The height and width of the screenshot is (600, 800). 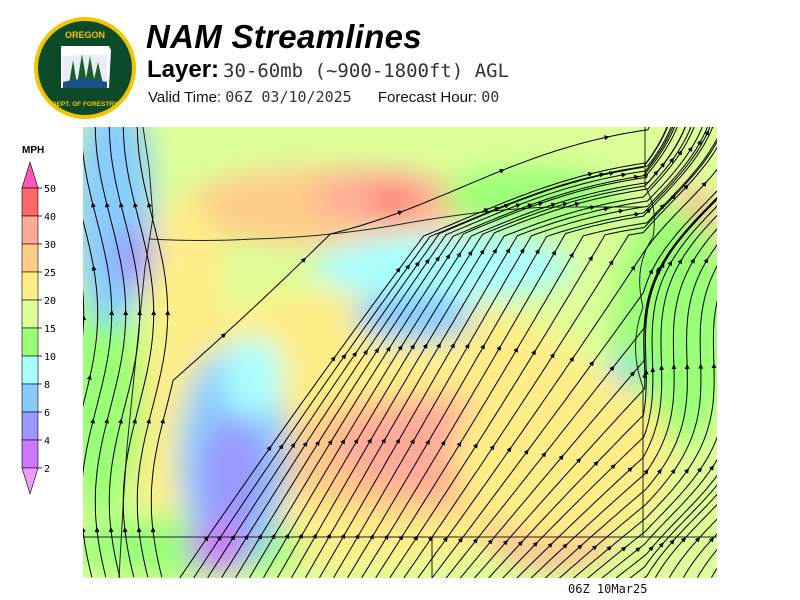 I want to click on legend-label: 2, so click(x=47, y=469).